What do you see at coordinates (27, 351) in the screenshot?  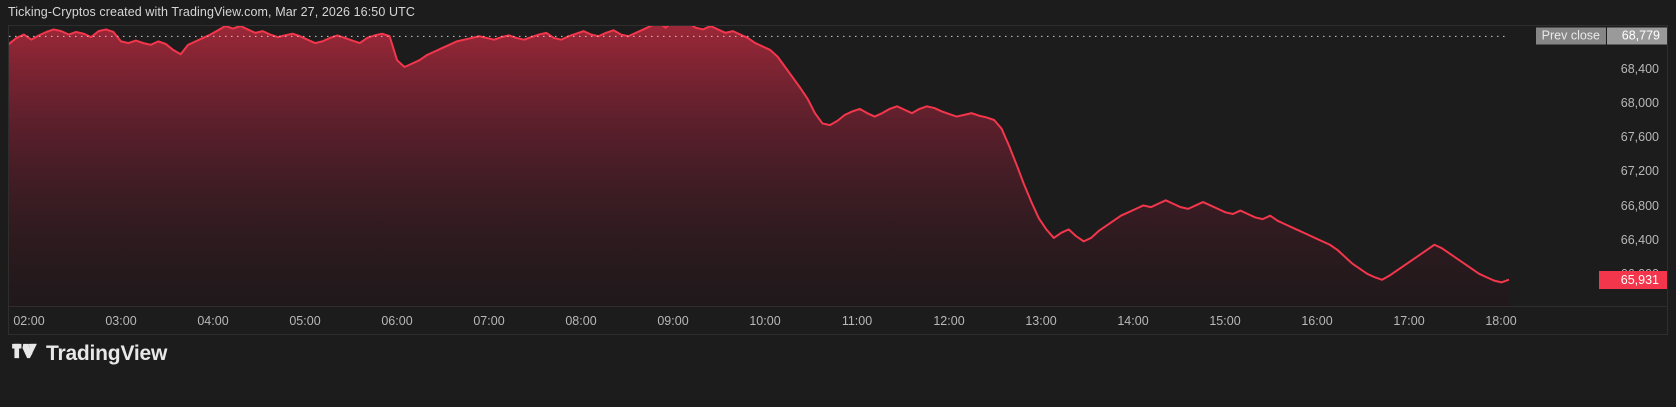 I see `tradingview-mark-icon` at bounding box center [27, 351].